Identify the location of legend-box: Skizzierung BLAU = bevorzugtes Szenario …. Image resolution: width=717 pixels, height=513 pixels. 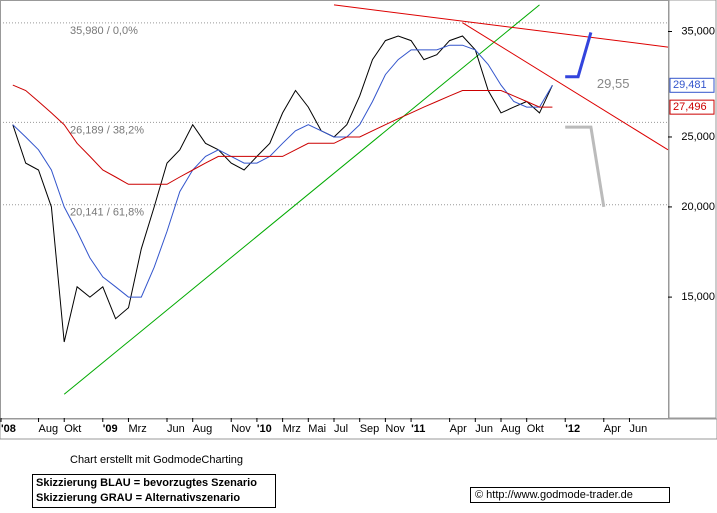
(154, 491).